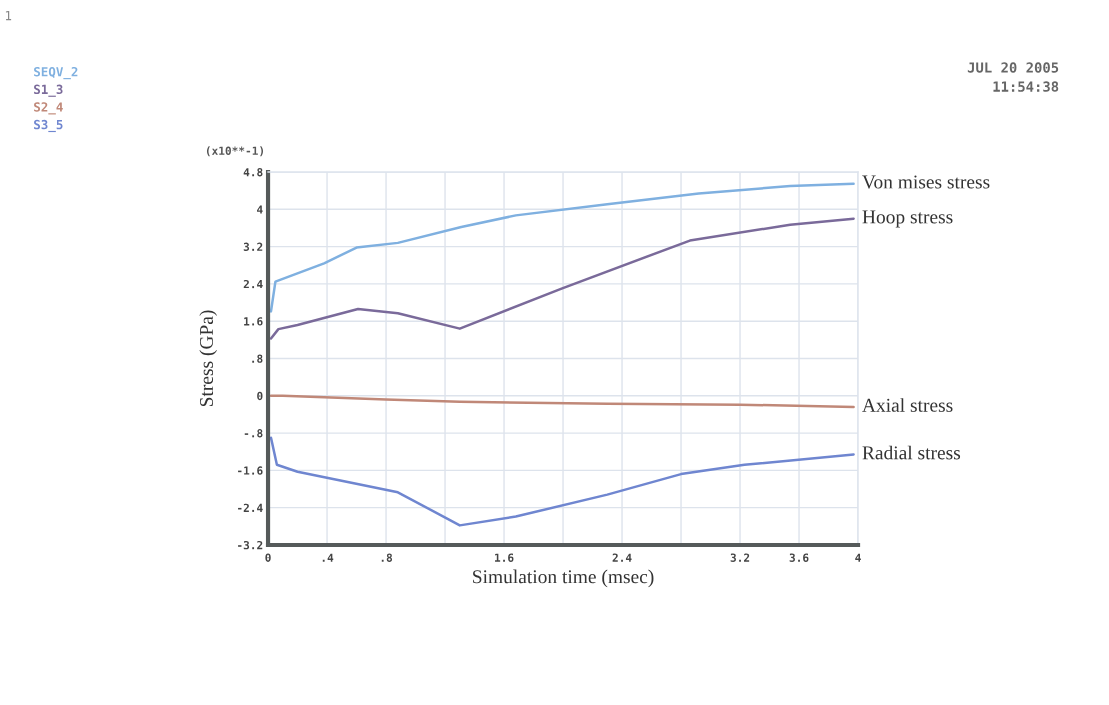 Image resolution: width=1109 pixels, height=705 pixels. I want to click on series-label: Radial stress, so click(911, 452).